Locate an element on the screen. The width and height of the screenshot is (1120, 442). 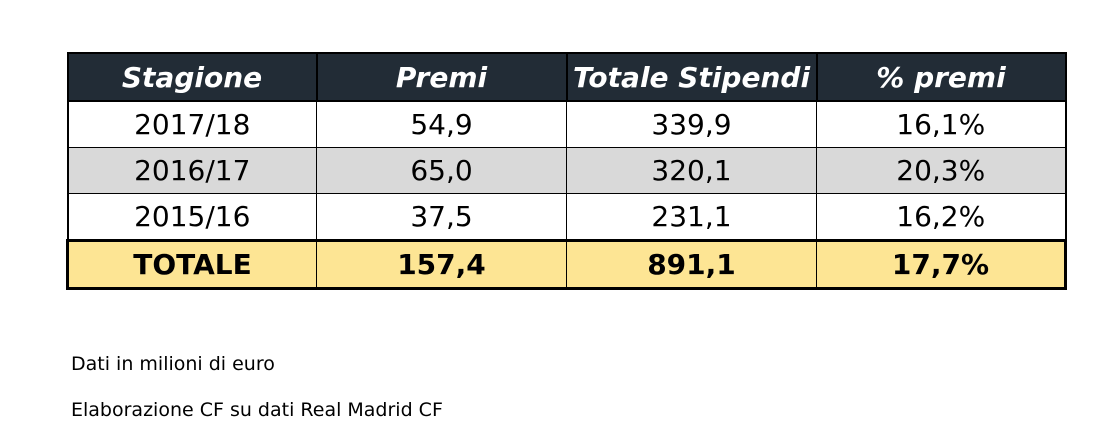
cell-percent-premi: 20,3% is located at coordinates (941, 170).